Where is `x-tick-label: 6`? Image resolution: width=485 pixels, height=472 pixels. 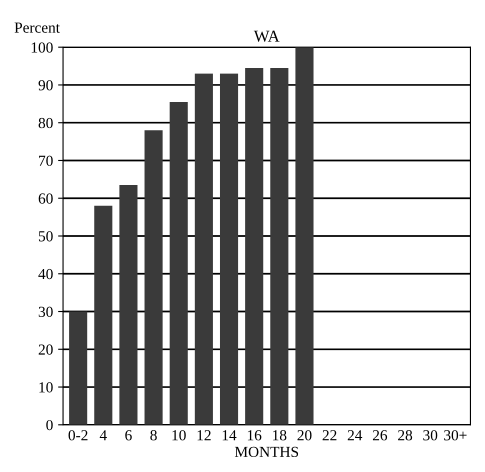 x-tick-label: 6 is located at coordinates (128, 435).